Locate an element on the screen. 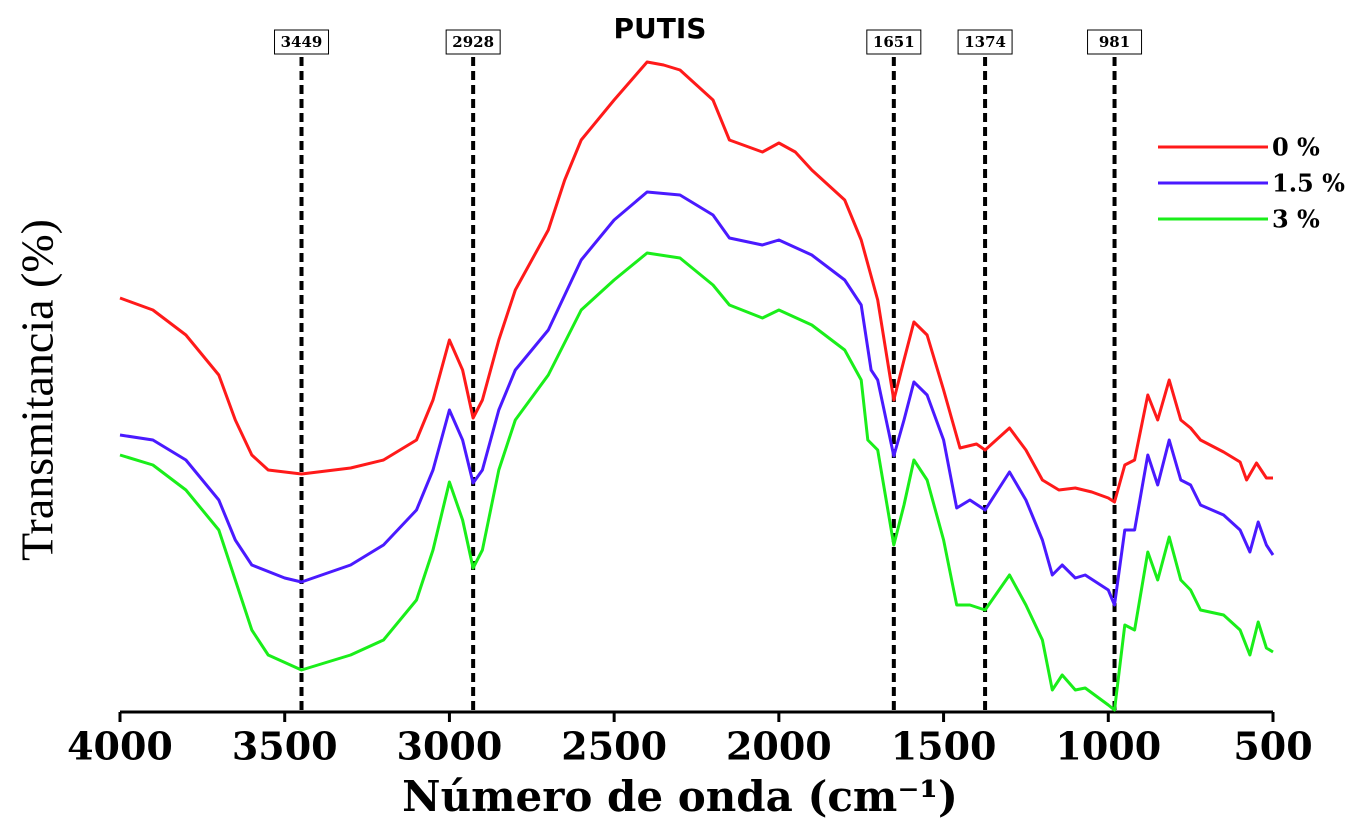 The height and width of the screenshot is (825, 1359). annotation-label: 3449 is located at coordinates (302, 42).